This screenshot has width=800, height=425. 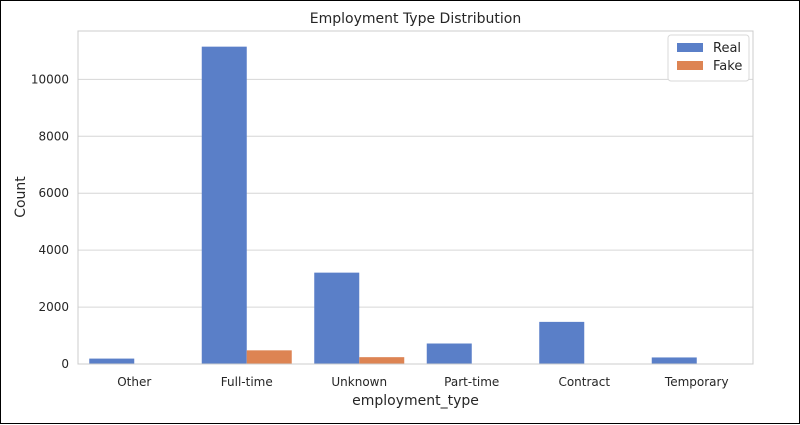 I want to click on x-tick-label-part-time: Part-time, so click(x=471, y=382).